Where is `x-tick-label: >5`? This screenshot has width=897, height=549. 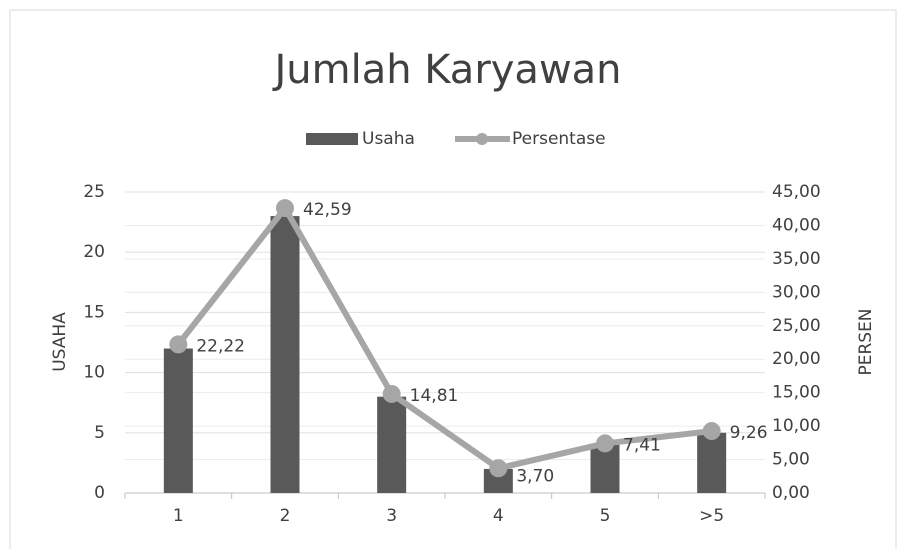
x-tick-label: >5 is located at coordinates (711, 516).